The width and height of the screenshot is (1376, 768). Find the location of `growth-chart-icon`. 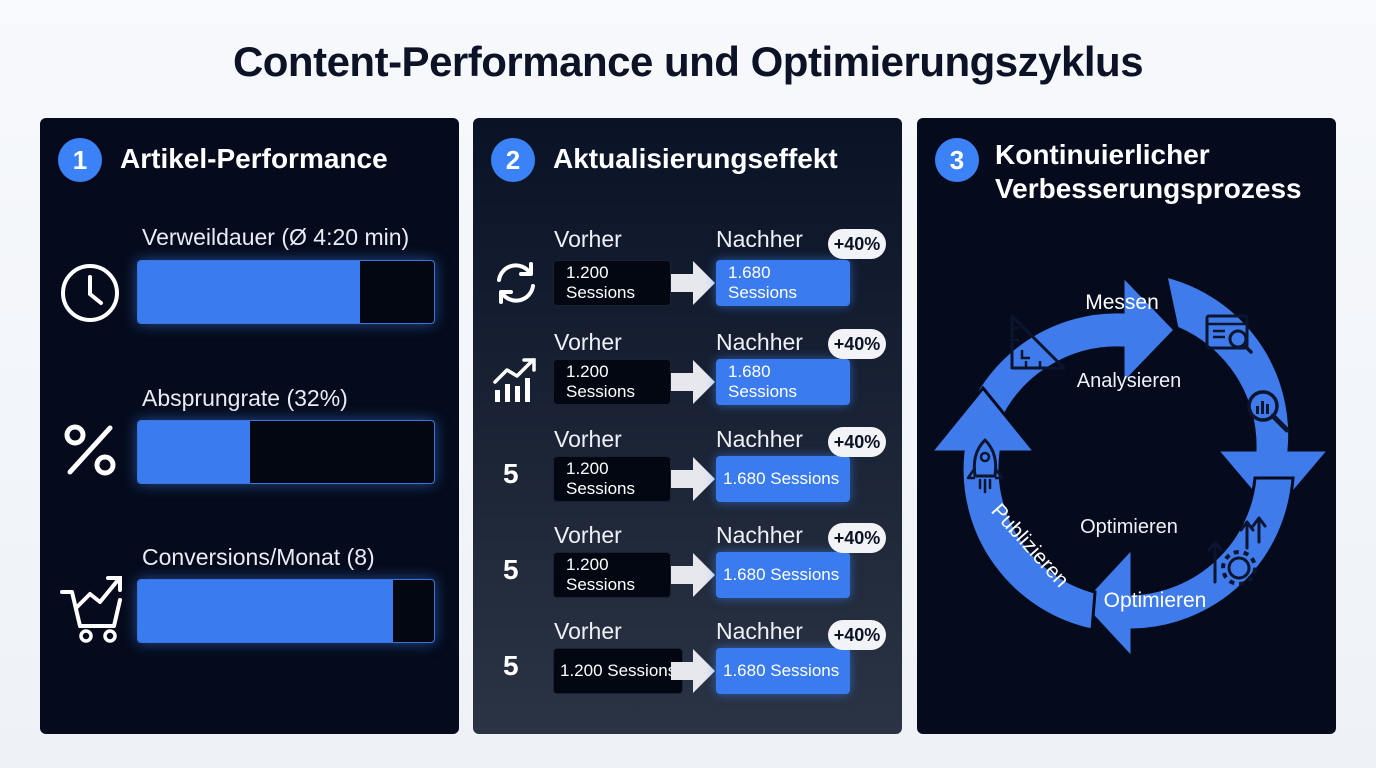

growth-chart-icon is located at coordinates (514, 380).